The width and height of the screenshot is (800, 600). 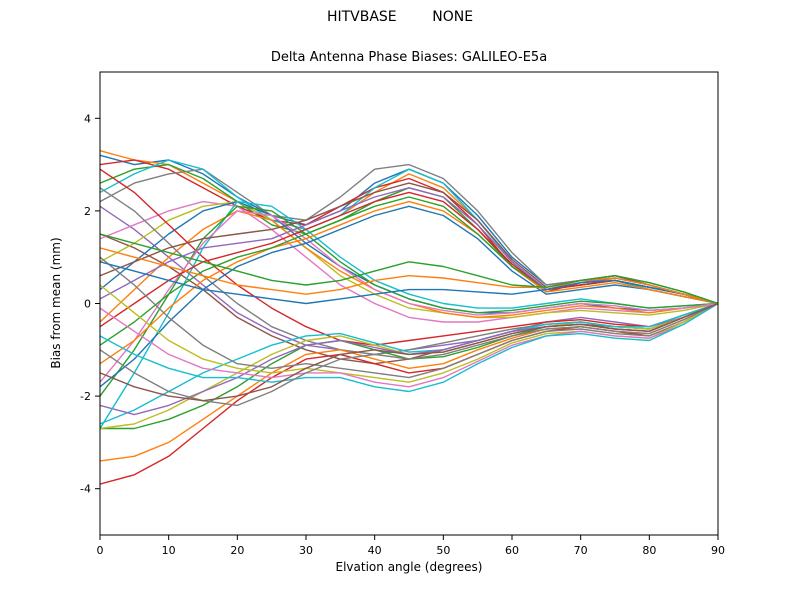 I want to click on x-tick-label: 20, so click(x=237, y=550).